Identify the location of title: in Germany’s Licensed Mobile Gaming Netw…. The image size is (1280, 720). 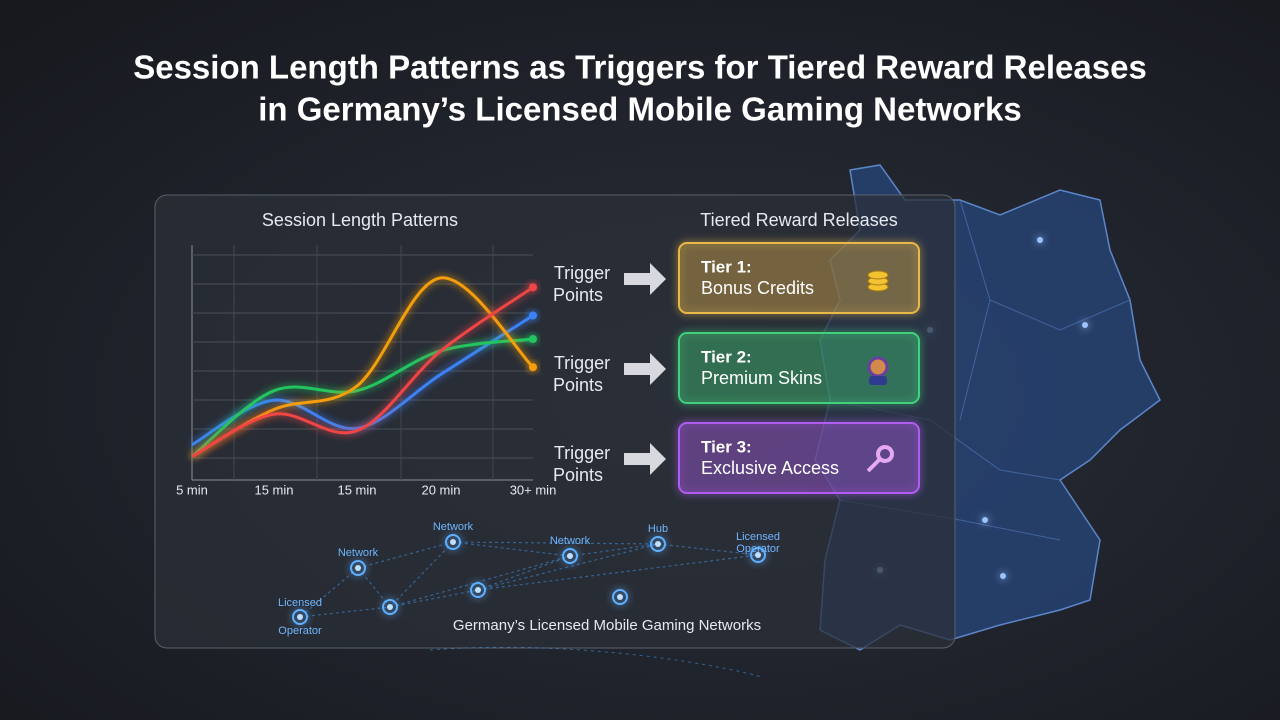
(639, 109).